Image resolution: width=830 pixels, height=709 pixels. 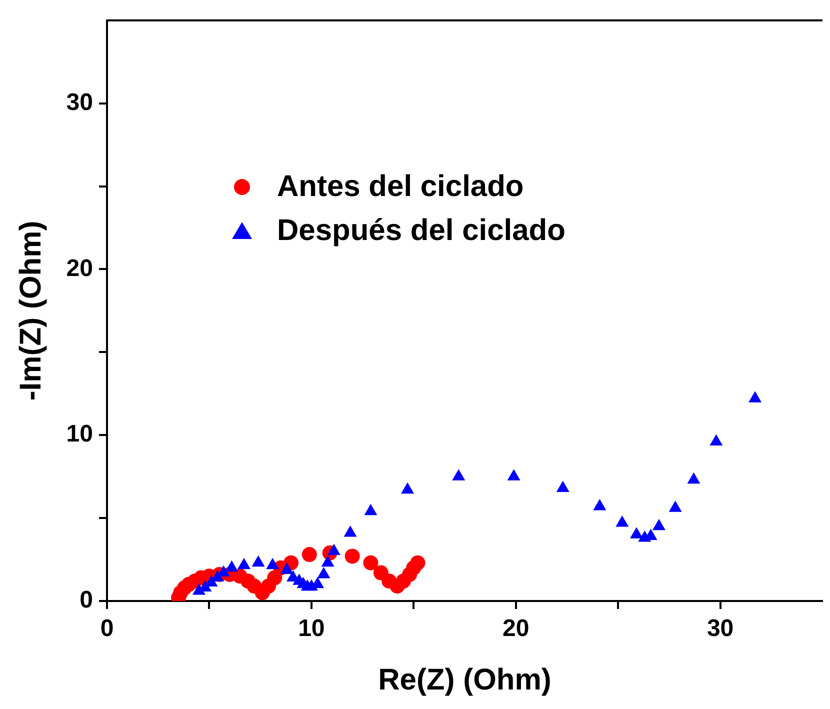 I want to click on x-tick-label: 20, so click(x=516, y=628).